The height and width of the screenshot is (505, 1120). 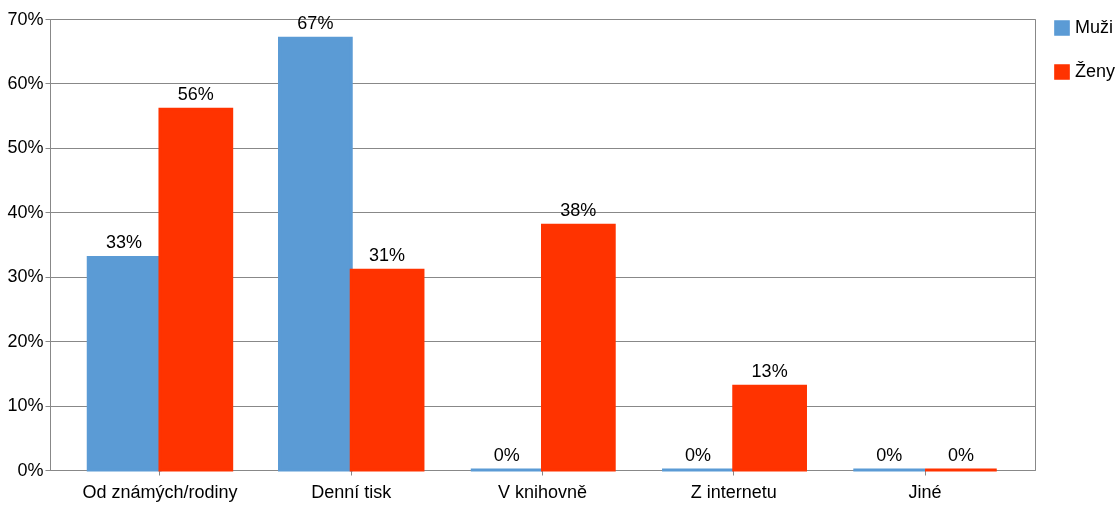 I want to click on data-label: 56%, so click(x=195, y=94).